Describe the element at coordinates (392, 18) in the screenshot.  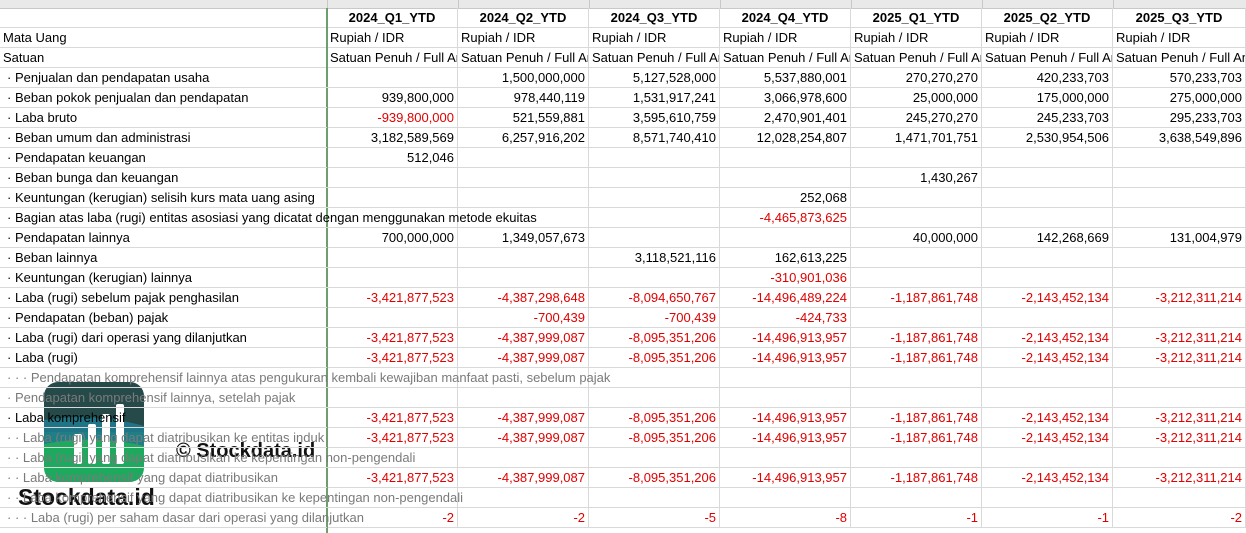
I see `header-period-cell: 2024_Q1_YTD` at that location.